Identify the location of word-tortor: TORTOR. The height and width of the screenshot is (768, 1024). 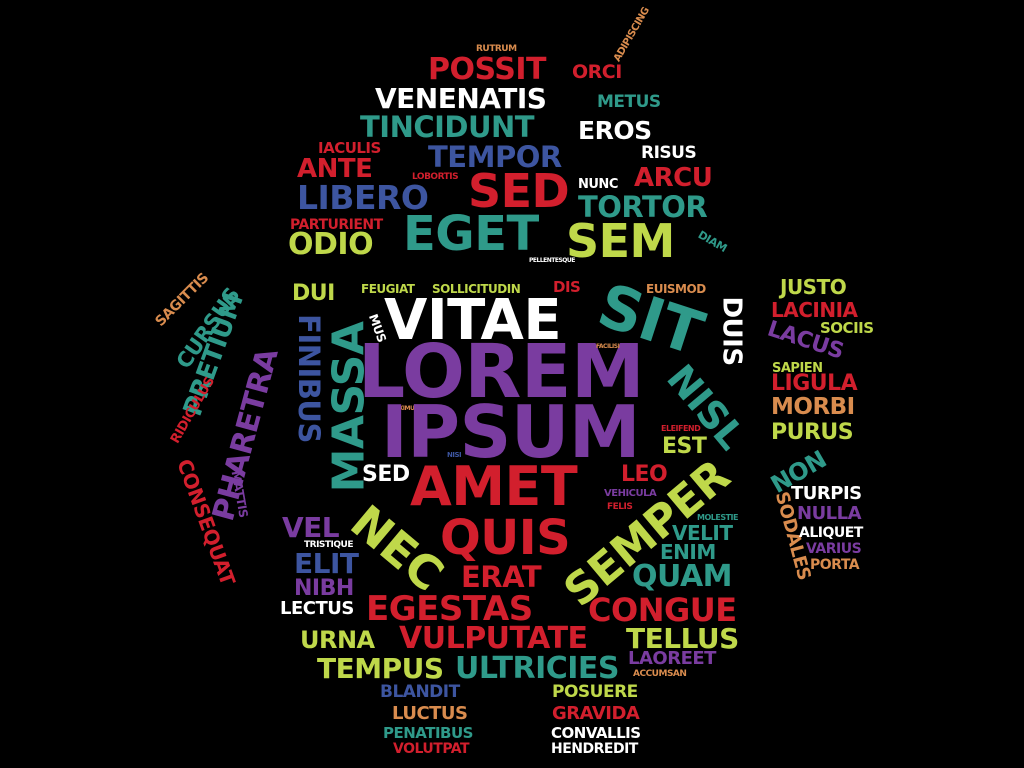
(643, 207).